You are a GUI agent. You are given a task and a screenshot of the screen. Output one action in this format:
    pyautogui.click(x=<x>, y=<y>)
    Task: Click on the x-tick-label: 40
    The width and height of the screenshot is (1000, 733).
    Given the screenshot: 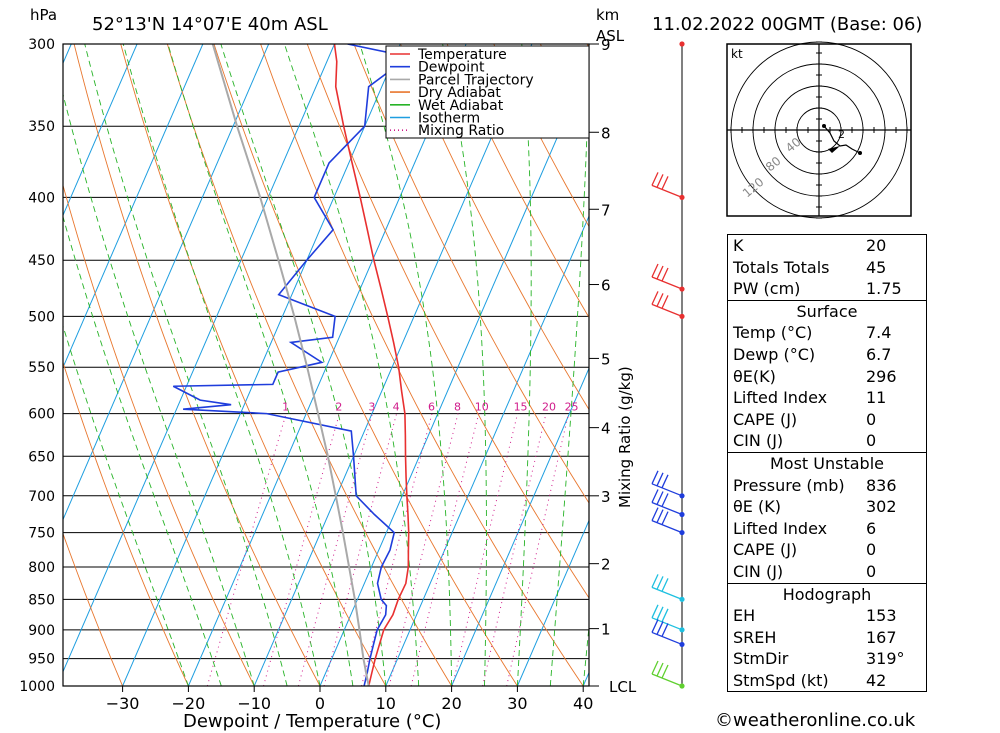 What is the action you would take?
    pyautogui.click(x=583, y=703)
    